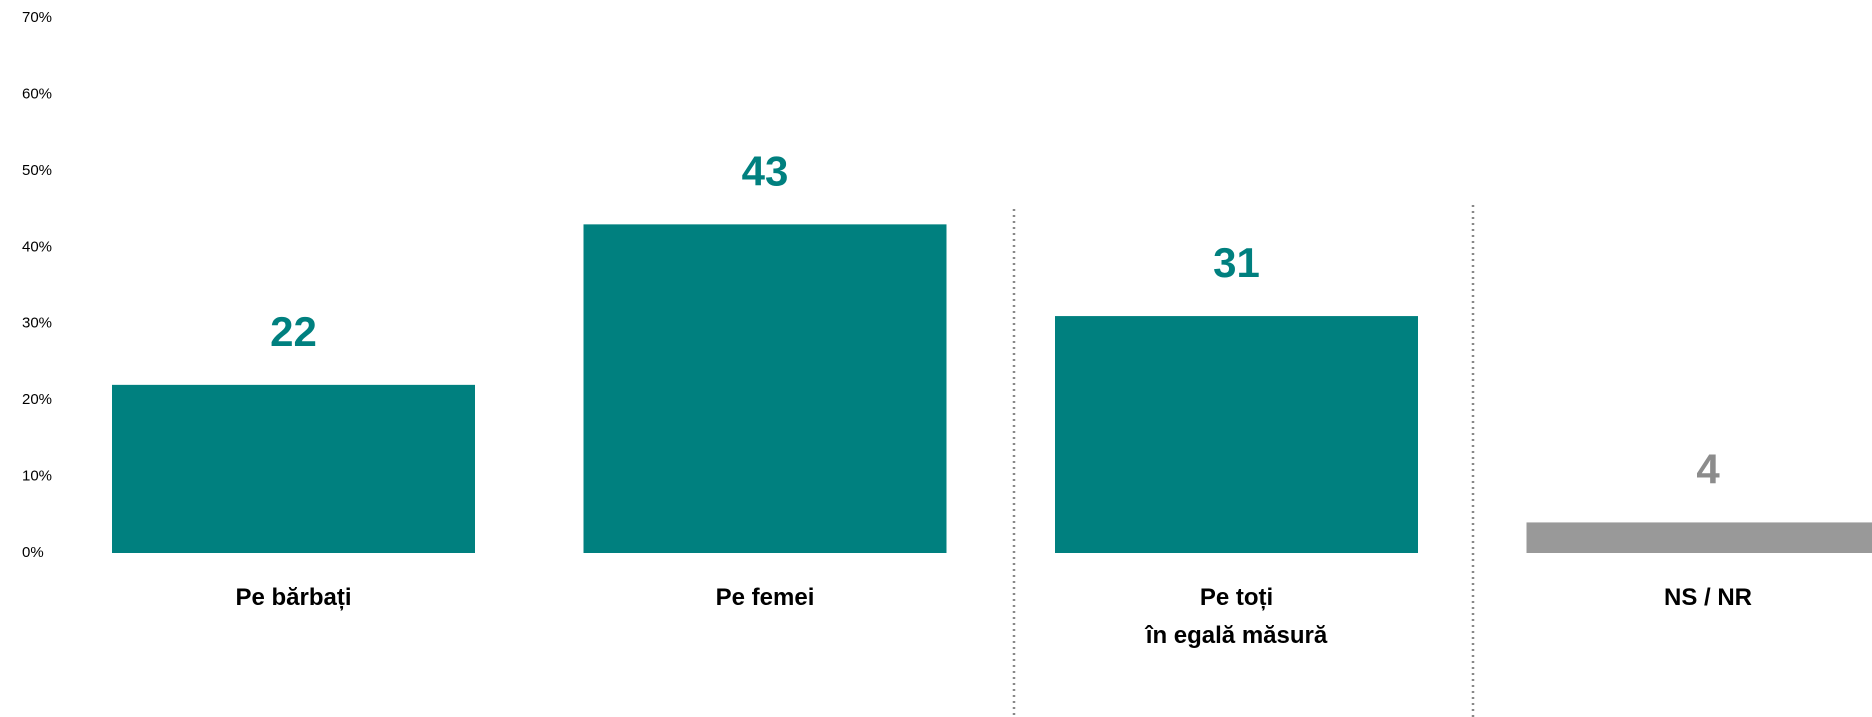 This screenshot has height=717, width=1872. I want to click on y-tick-label: 0%, so click(33, 552).